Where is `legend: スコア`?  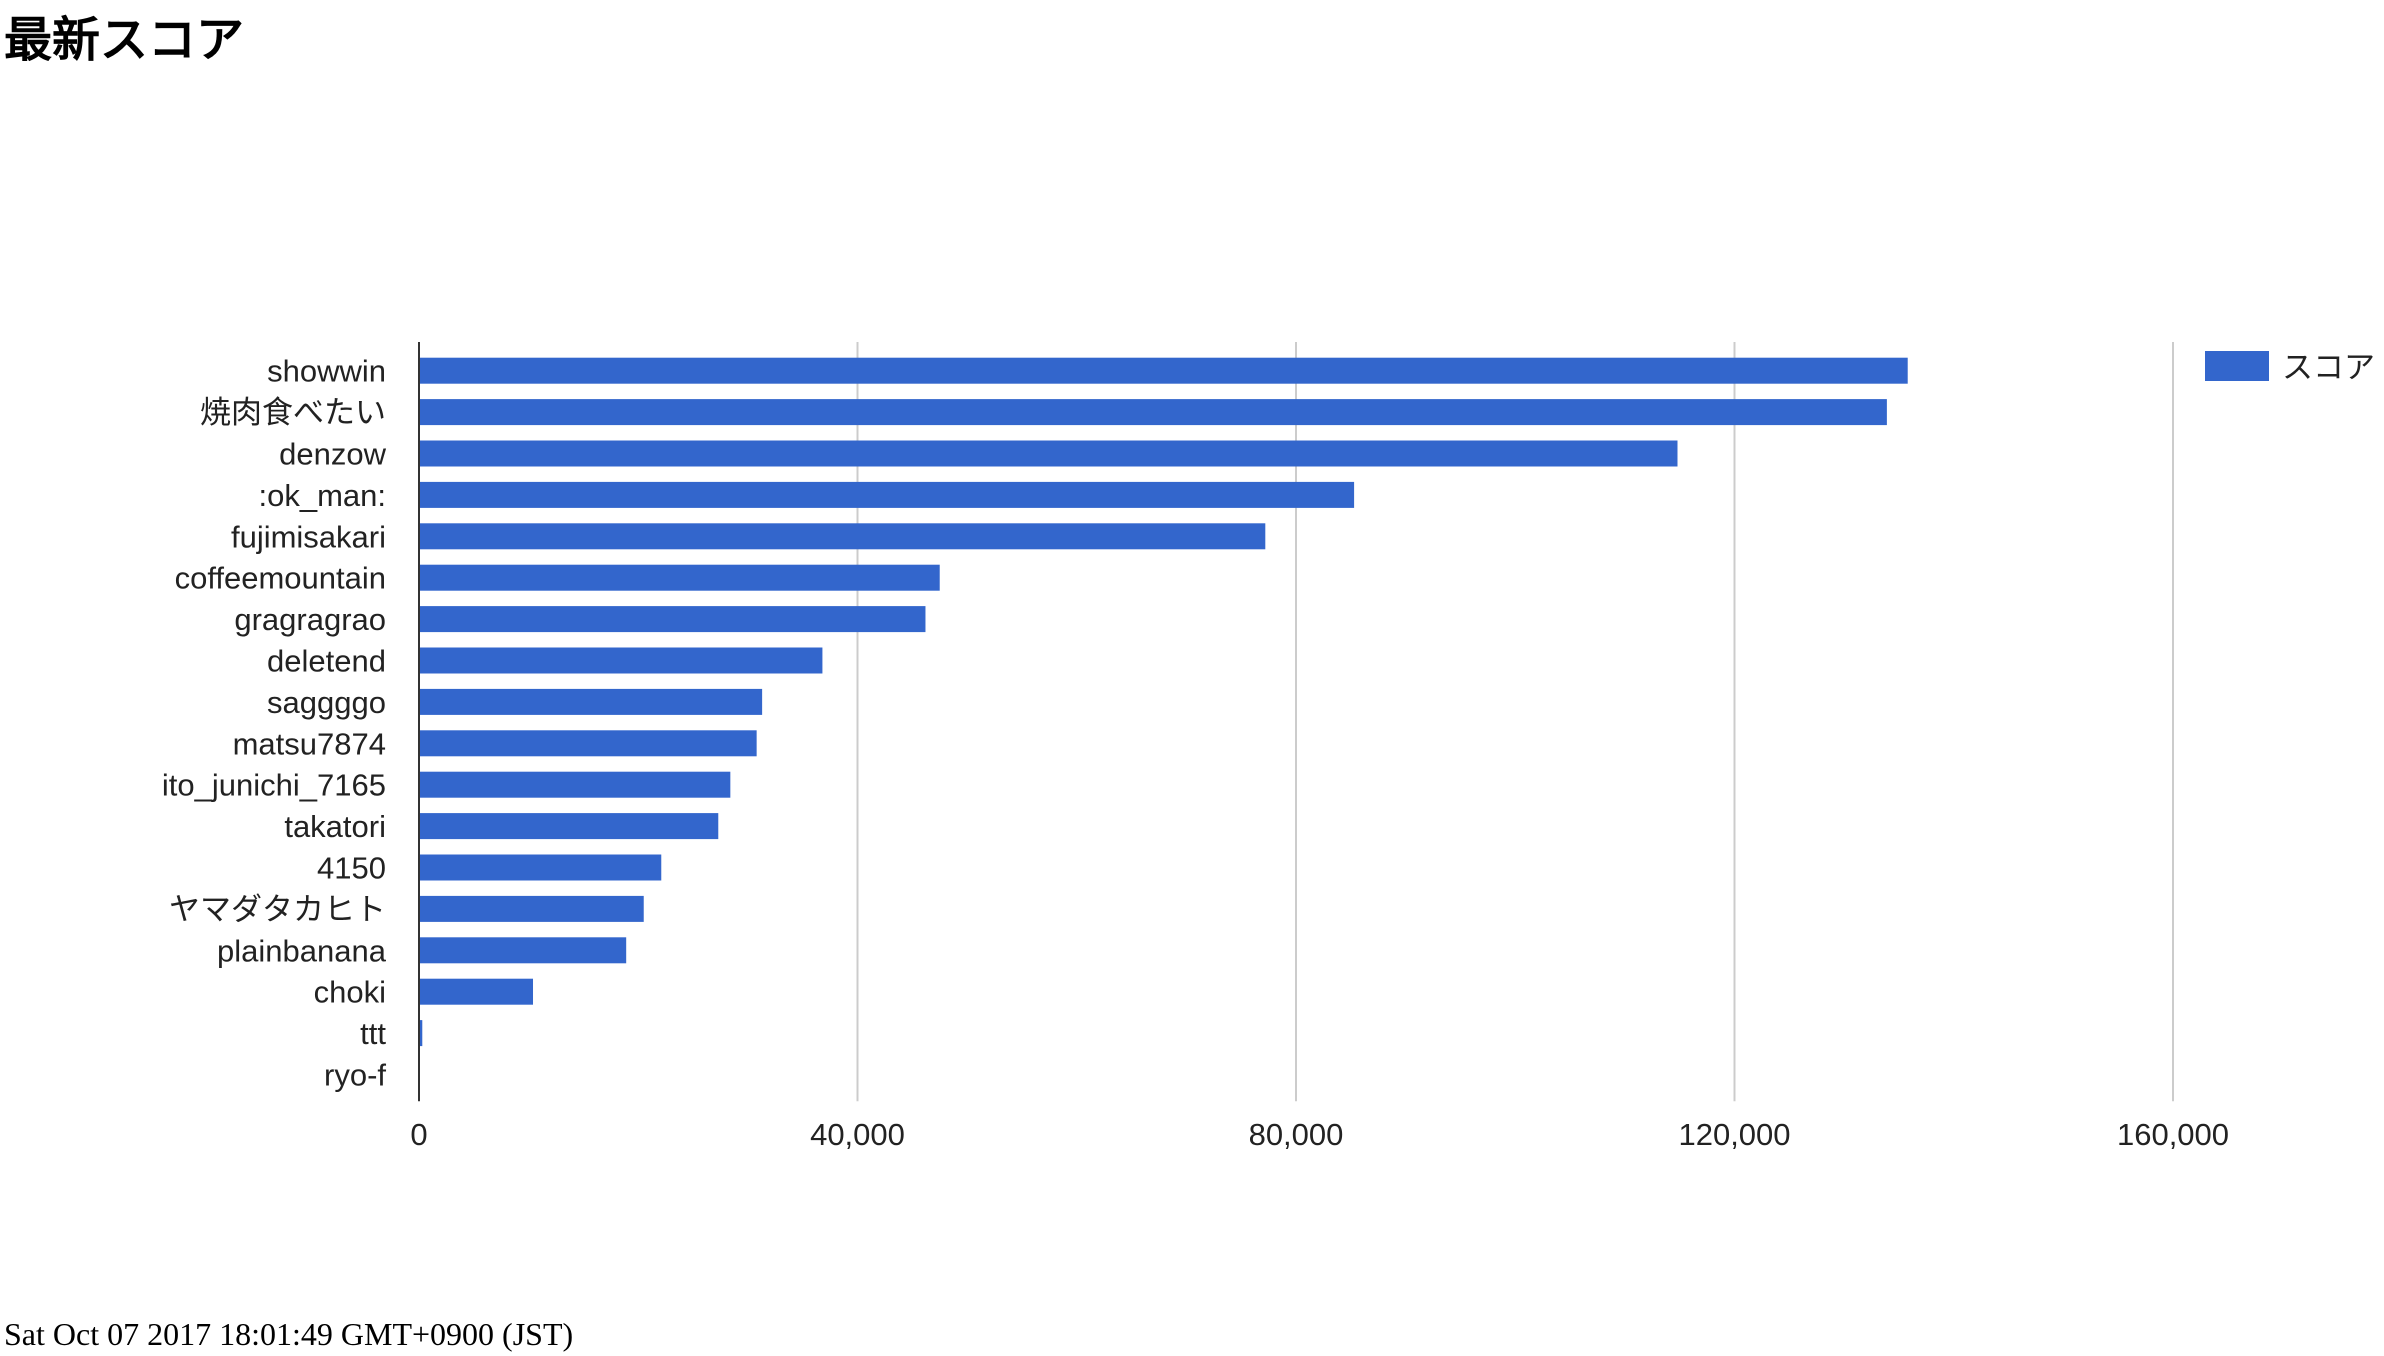 legend: スコア is located at coordinates (2290, 367).